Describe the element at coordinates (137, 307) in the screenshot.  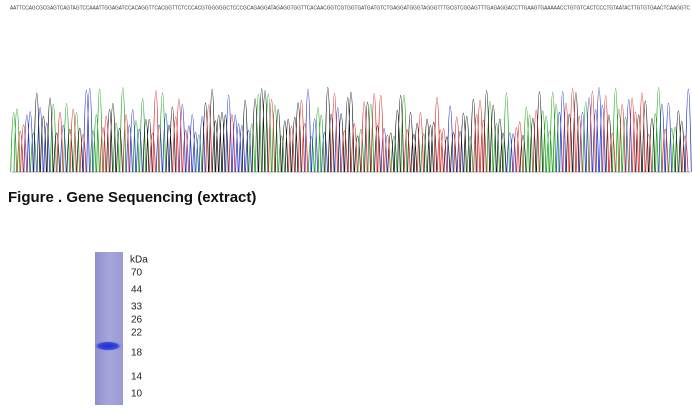
I see `marker-label: 33` at that location.